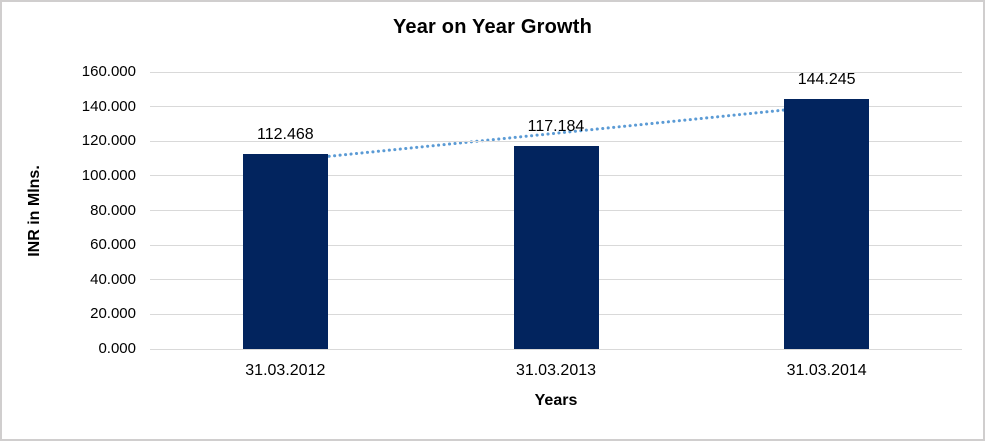 This screenshot has width=985, height=441. What do you see at coordinates (827, 224) in the screenshot?
I see `bar-31.03.2014` at bounding box center [827, 224].